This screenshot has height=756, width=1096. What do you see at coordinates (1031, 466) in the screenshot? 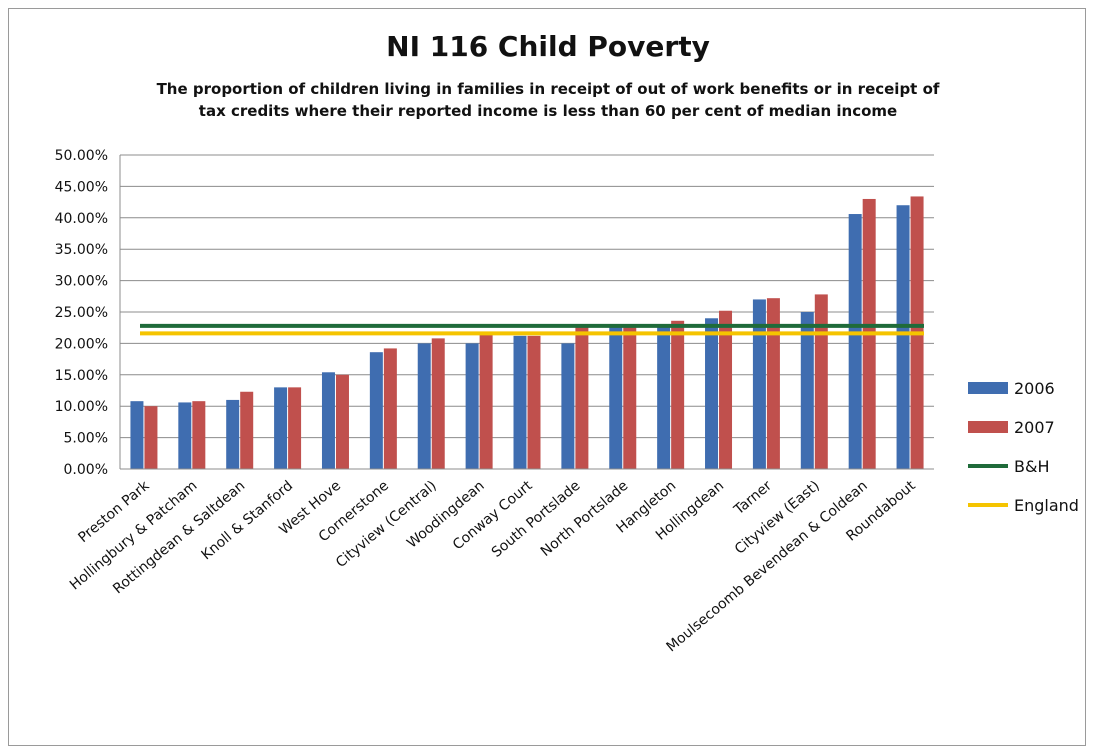
I see `legend-label-2: B&H` at bounding box center [1031, 466].